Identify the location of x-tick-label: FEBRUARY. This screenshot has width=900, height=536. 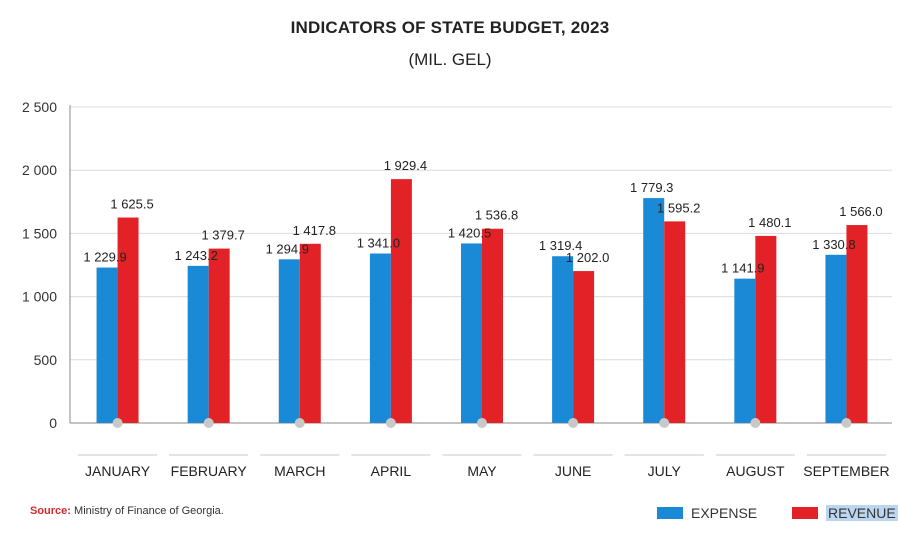
(209, 471).